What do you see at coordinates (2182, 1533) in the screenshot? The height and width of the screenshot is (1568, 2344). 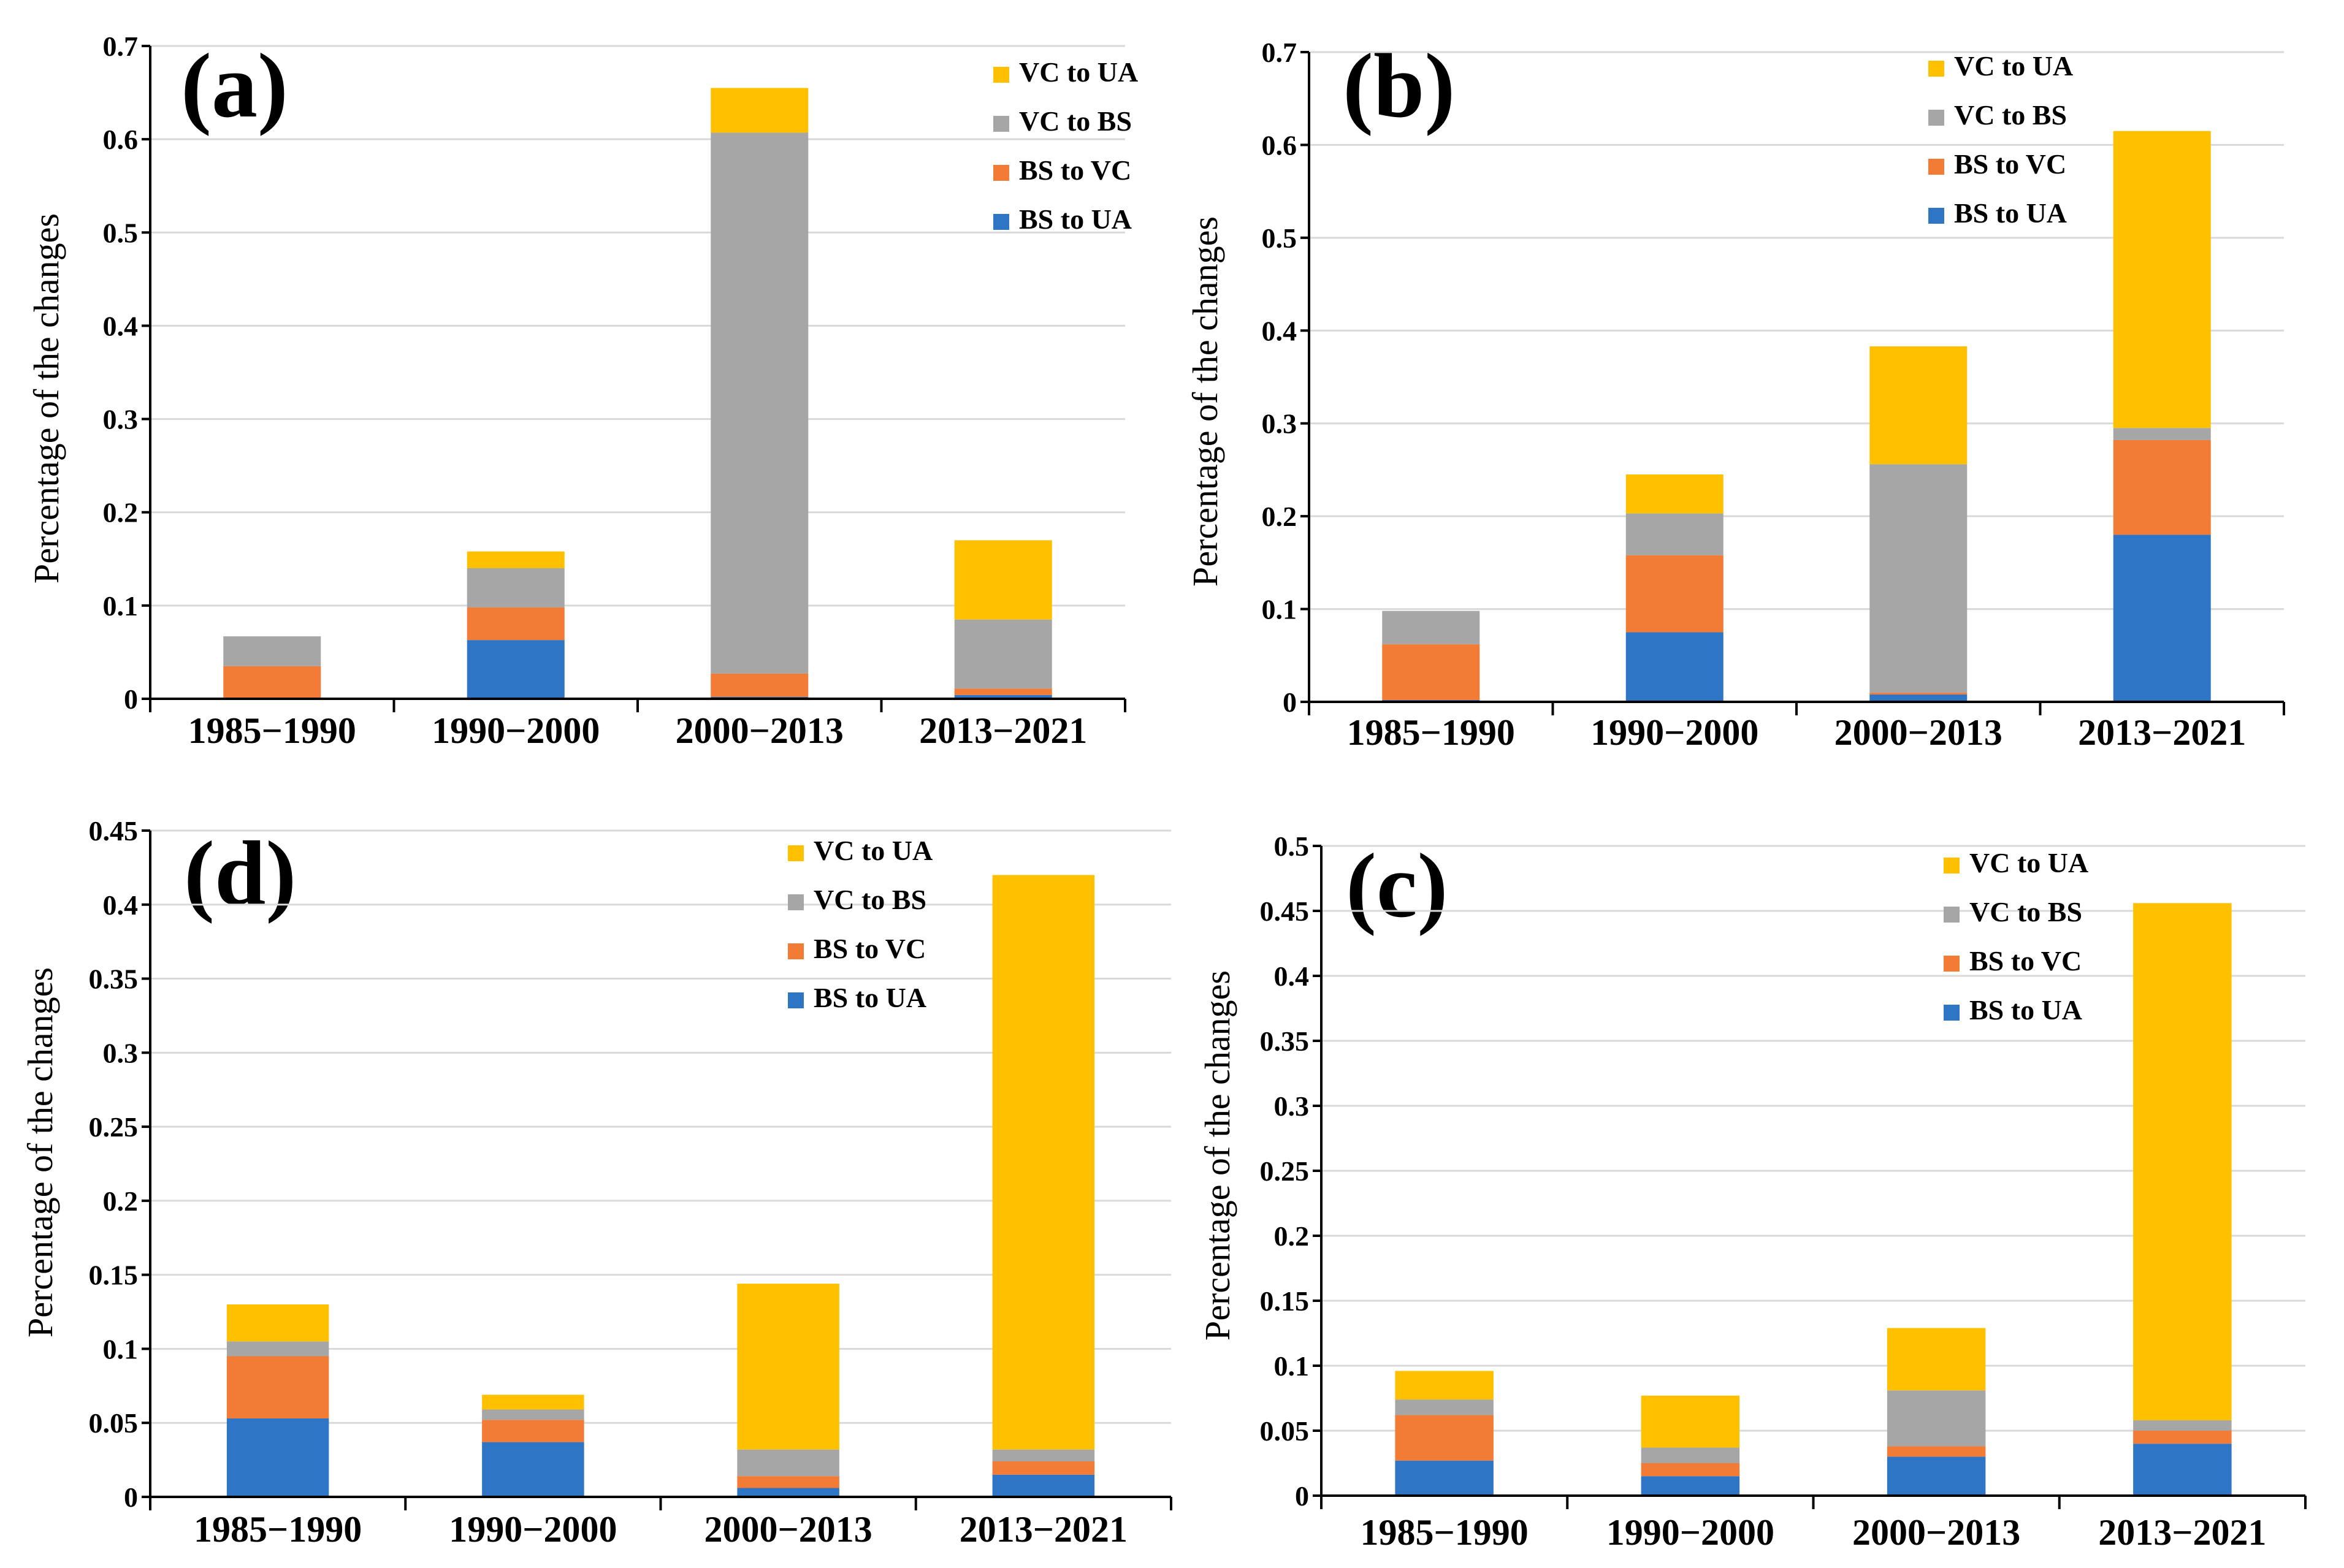 I see `x-tick-label: 2013−2021` at bounding box center [2182, 1533].